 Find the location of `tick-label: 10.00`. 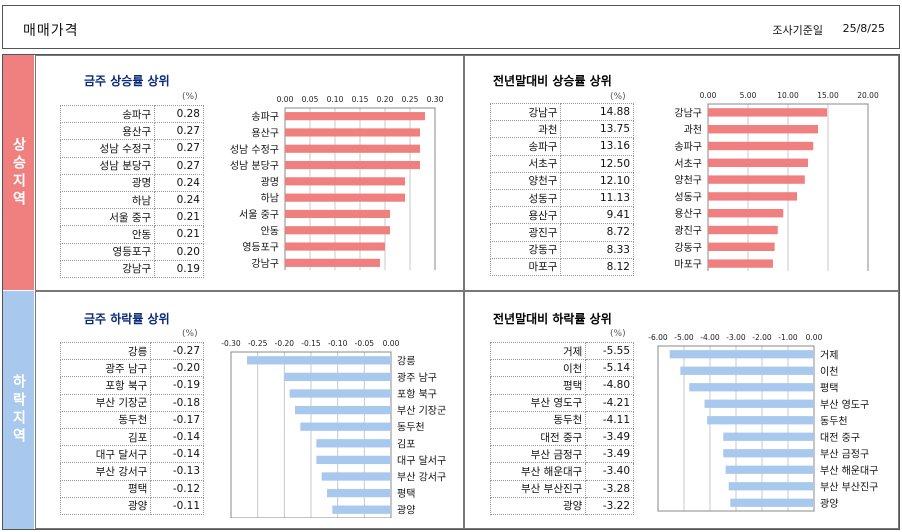

tick-label: 10.00 is located at coordinates (788, 95).